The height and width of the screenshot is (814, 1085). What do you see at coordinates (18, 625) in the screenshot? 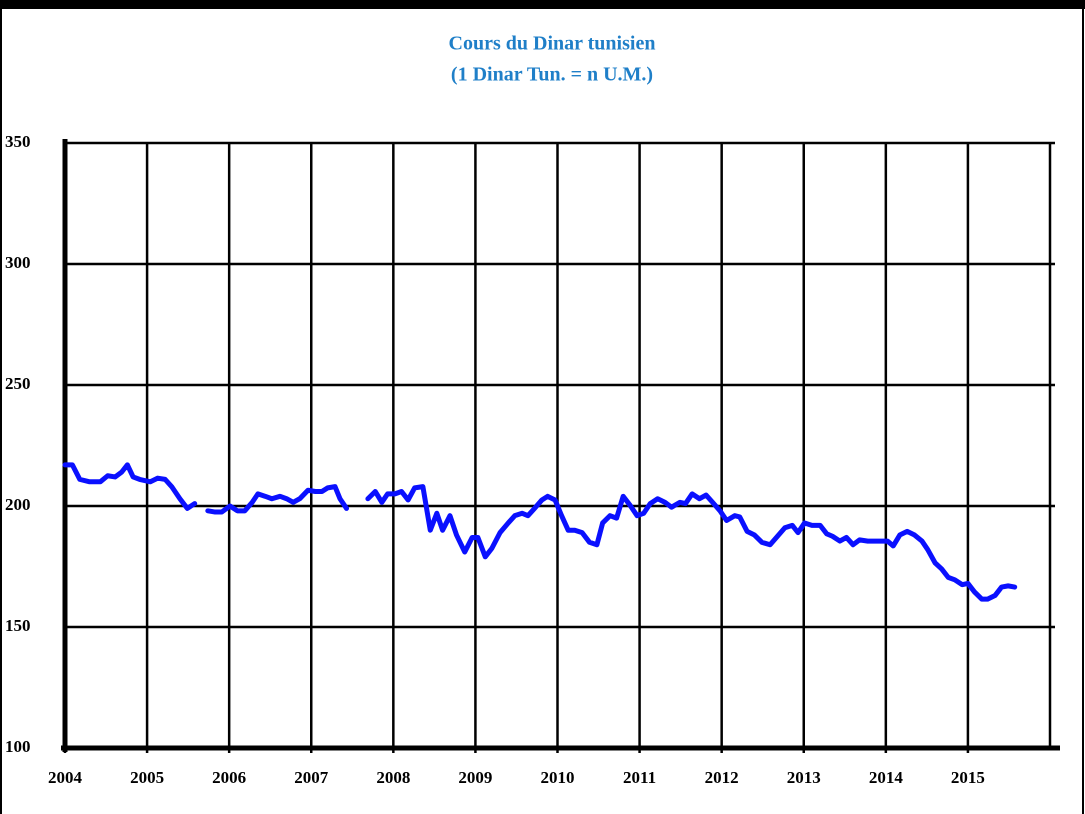
I see `y-tick-label: 150` at bounding box center [18, 625].